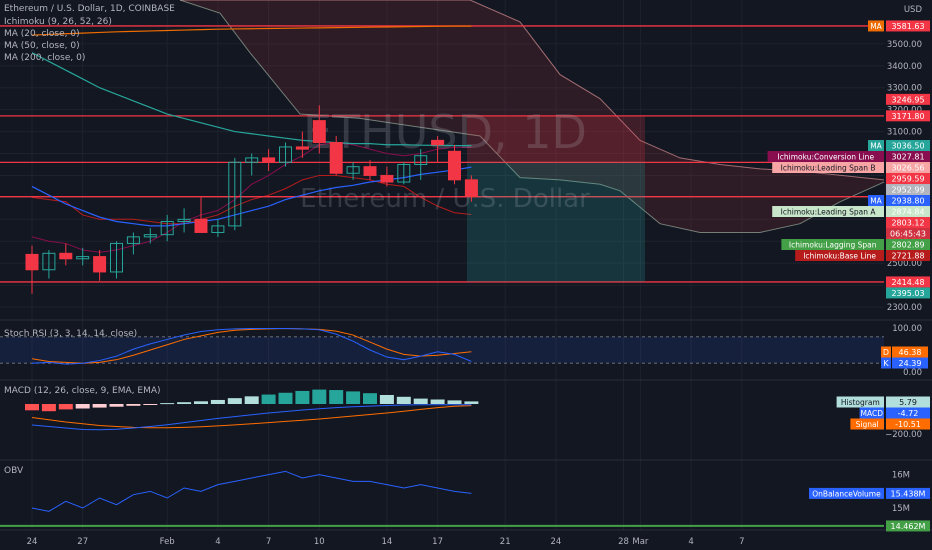  I want to click on ichimoku-conversion-line, so click(251, 197).